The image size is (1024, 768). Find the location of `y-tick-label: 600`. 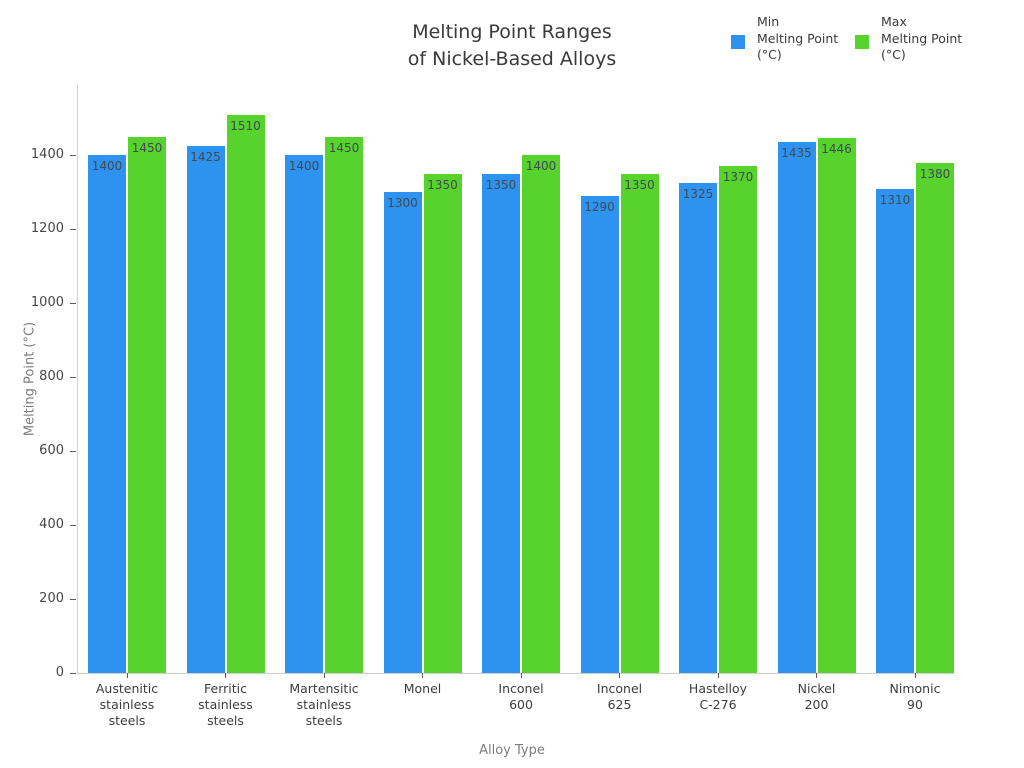

y-tick-label: 600 is located at coordinates (51, 451).